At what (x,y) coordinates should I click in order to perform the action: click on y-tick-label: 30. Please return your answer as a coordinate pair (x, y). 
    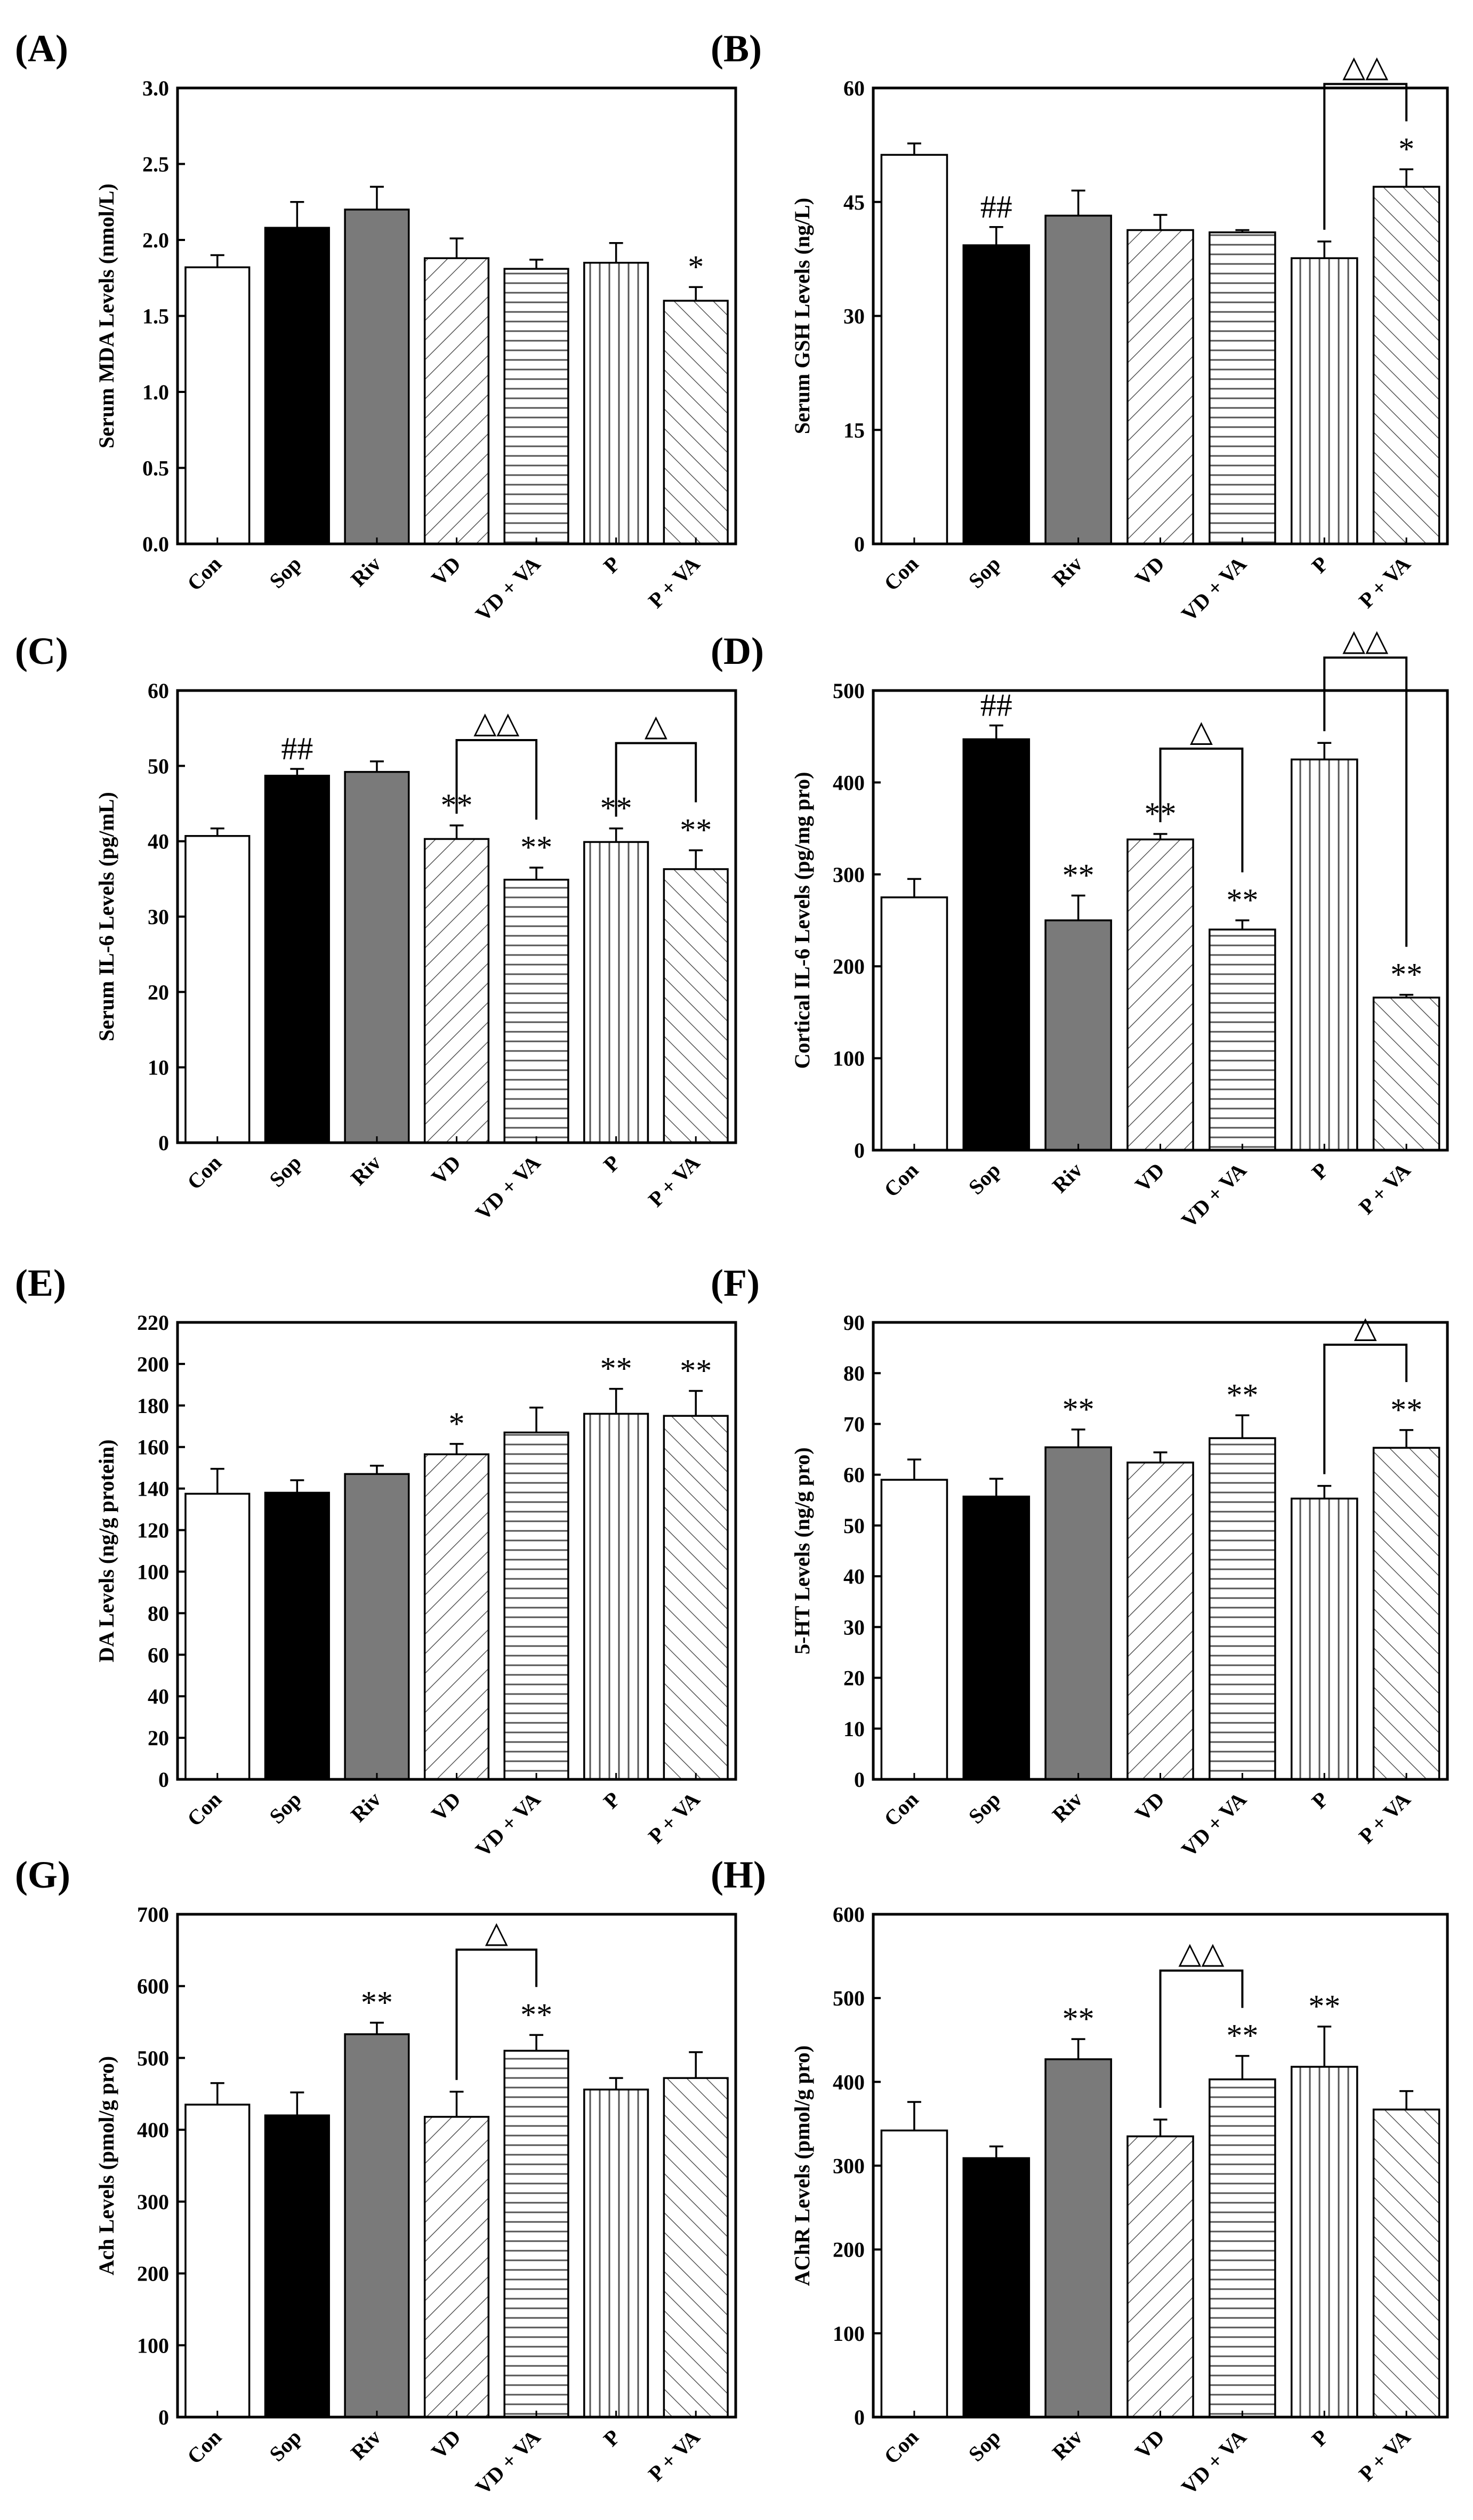
    Looking at the image, I should click on (854, 316).